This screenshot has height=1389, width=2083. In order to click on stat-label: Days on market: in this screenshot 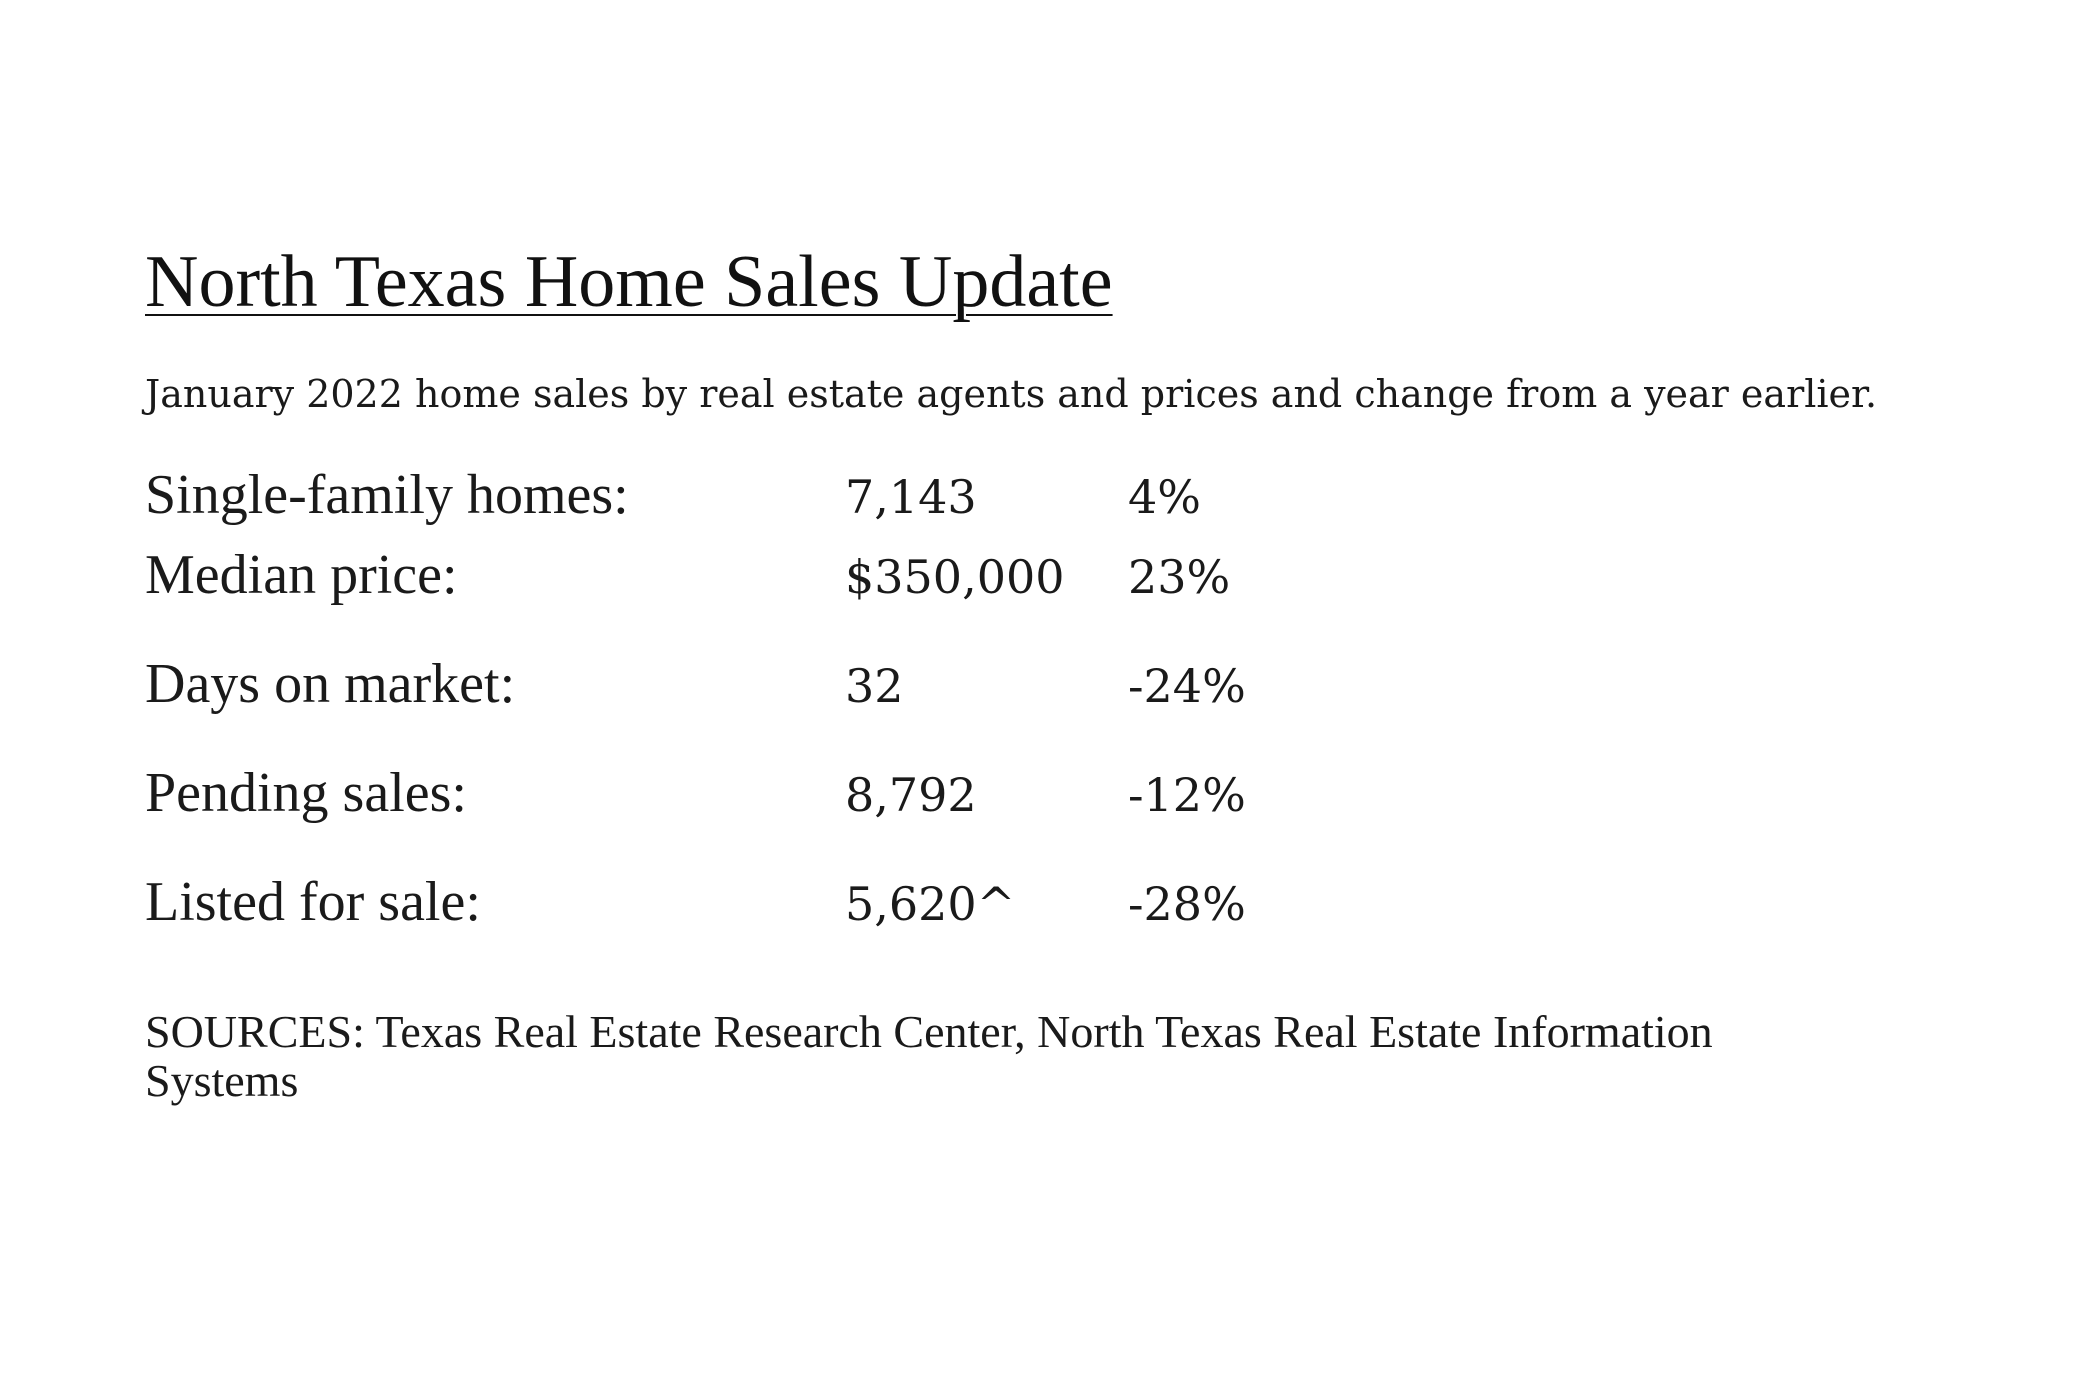, I will do `click(330, 684)`.